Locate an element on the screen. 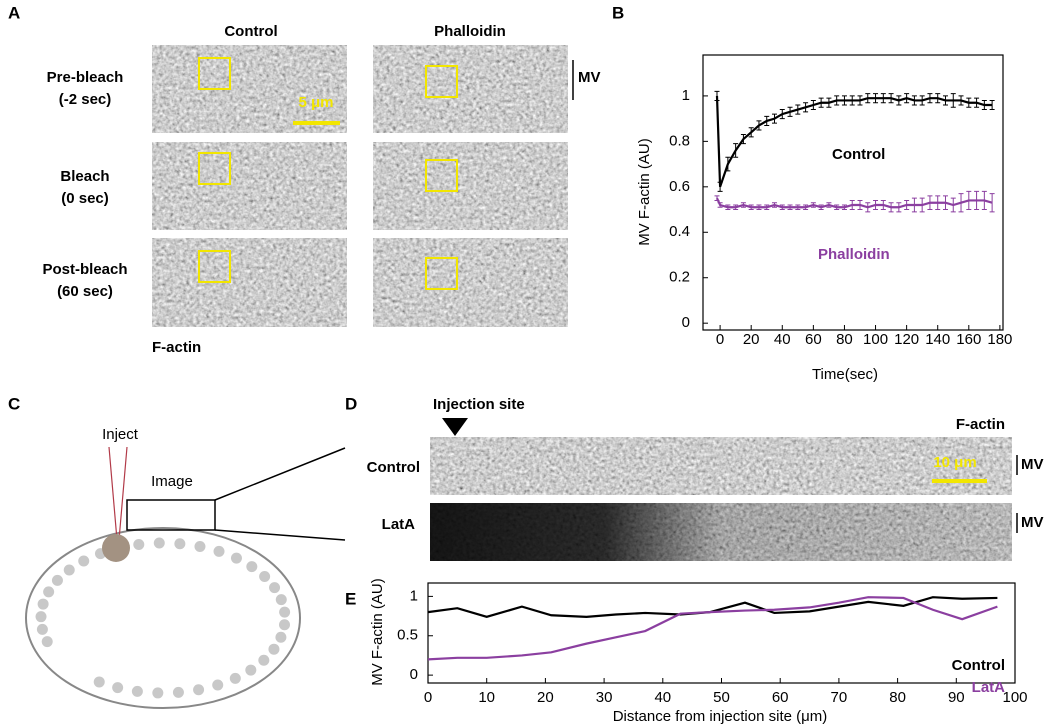  row-label: LatA is located at coordinates (399, 524).